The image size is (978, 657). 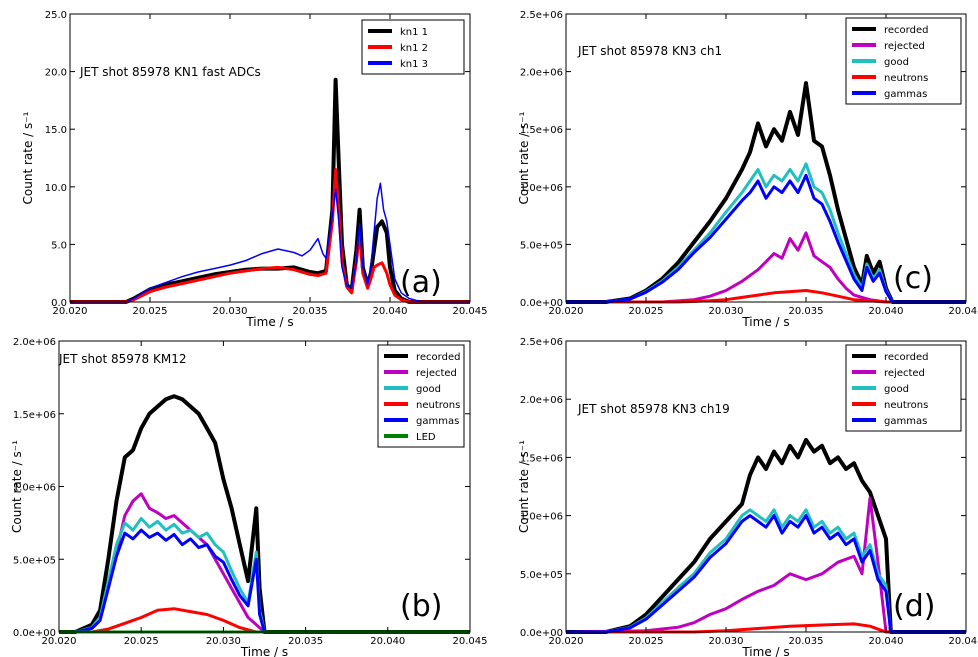 What do you see at coordinates (906, 405) in the screenshot?
I see `legend-label-d-3: neutrons` at bounding box center [906, 405].